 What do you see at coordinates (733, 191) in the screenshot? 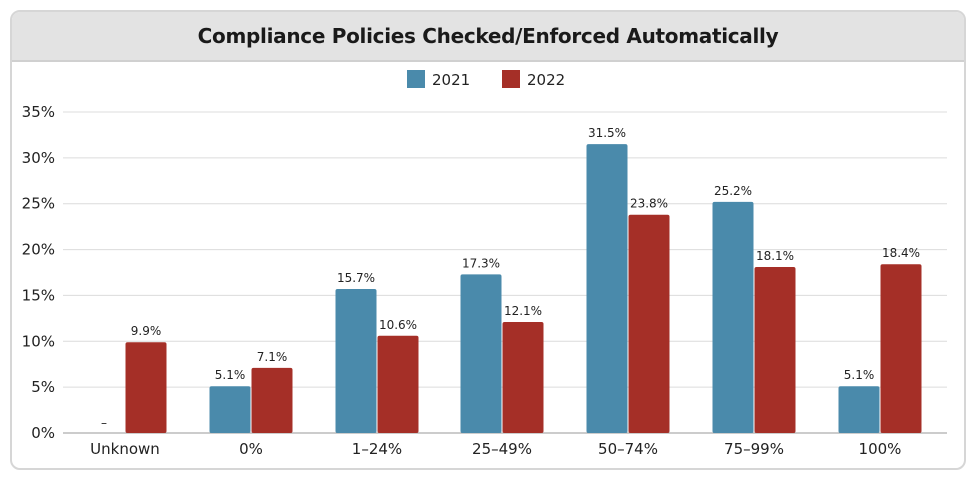
I see `data-label: 25.2%` at bounding box center [733, 191].